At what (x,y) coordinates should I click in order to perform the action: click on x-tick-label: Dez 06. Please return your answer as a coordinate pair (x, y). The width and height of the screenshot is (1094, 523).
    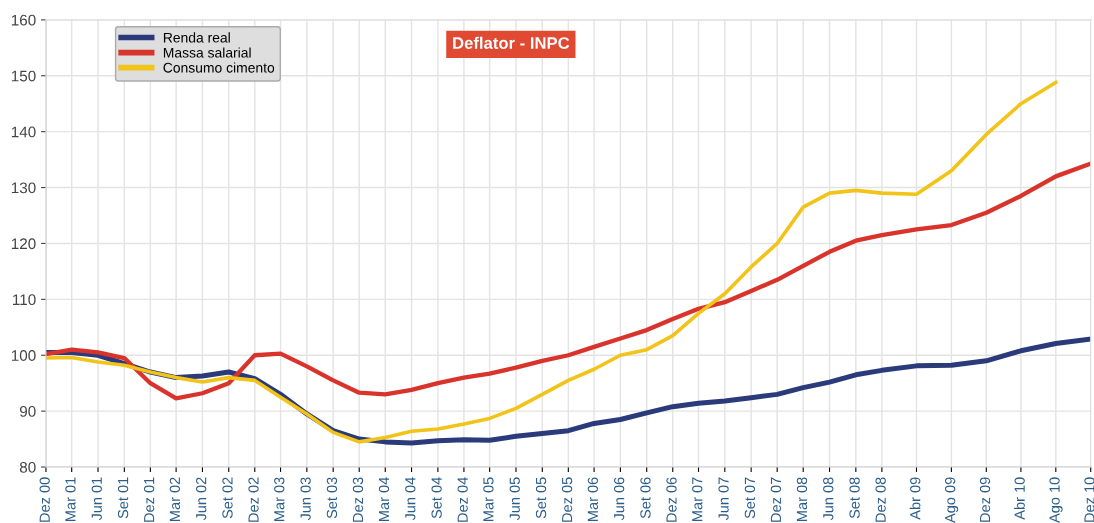
    Looking at the image, I should click on (671, 499).